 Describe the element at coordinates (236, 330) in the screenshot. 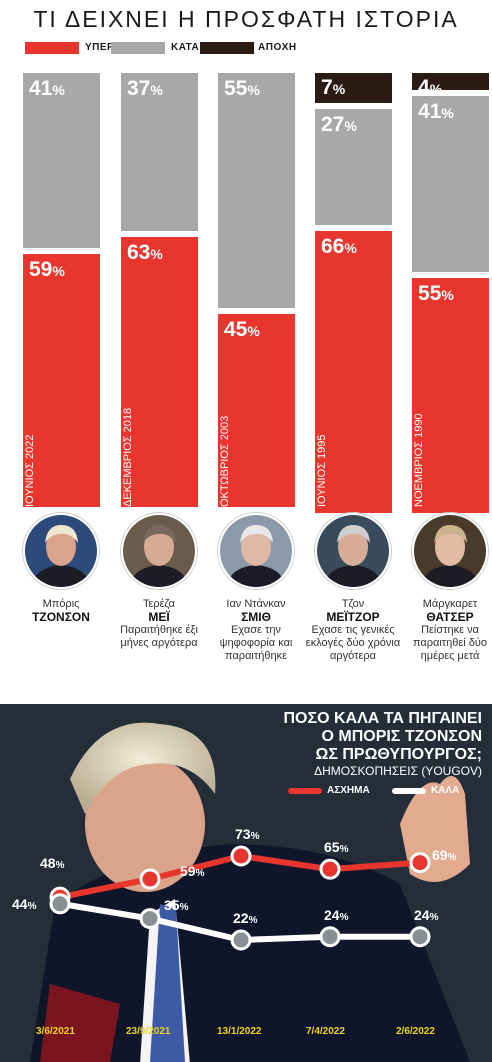

I see `bar-value-number: 45` at that location.